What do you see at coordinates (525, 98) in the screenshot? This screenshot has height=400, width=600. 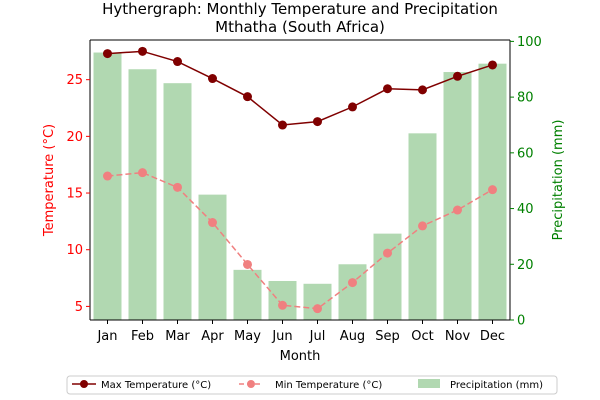 I see `y-right-tick-label-80: 80` at bounding box center [525, 98].